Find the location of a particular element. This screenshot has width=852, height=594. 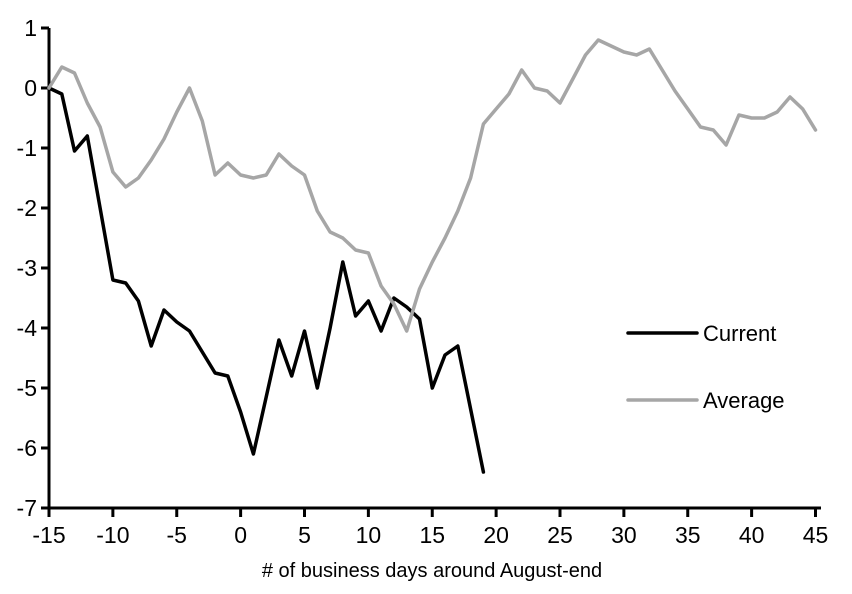

y-tick-label: -7 is located at coordinates (27, 508).